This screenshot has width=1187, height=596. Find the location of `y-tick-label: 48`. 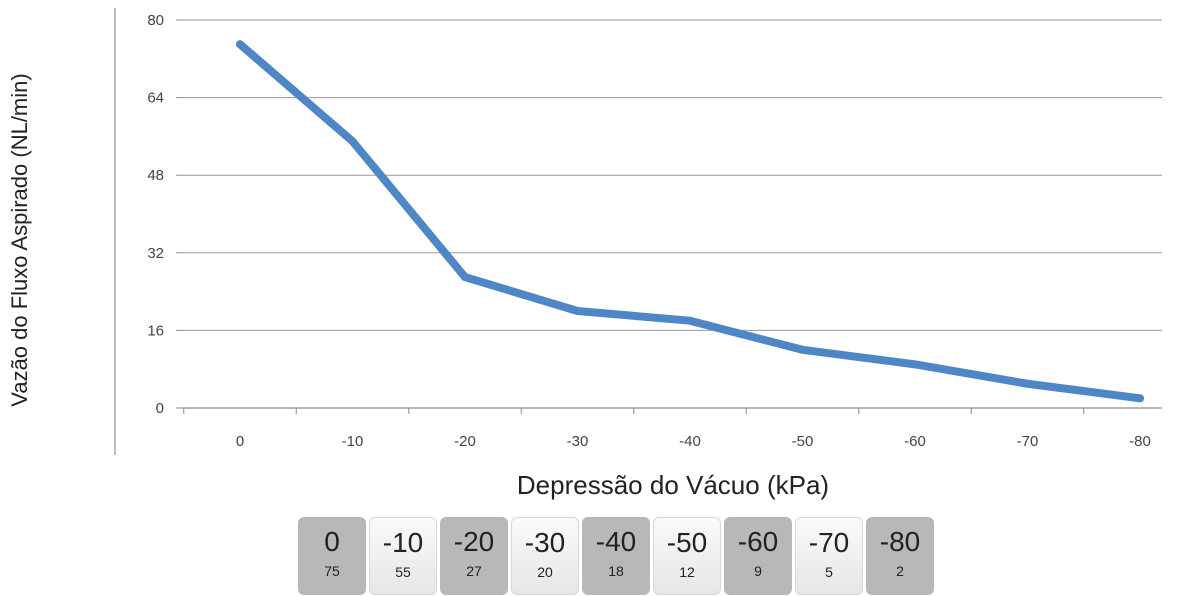

y-tick-label: 48 is located at coordinates (155, 175).